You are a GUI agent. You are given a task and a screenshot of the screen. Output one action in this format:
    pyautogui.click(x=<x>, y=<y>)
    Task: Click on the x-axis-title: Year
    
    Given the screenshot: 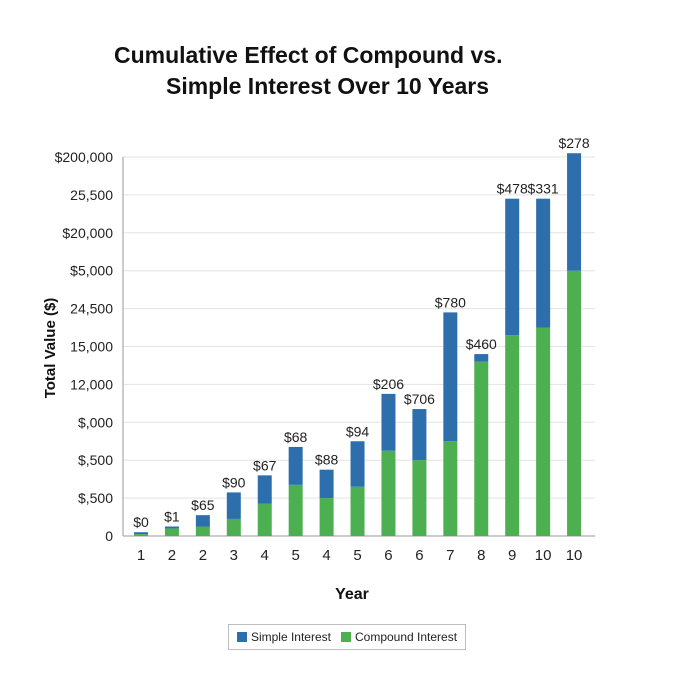 What is the action you would take?
    pyautogui.click(x=352, y=594)
    